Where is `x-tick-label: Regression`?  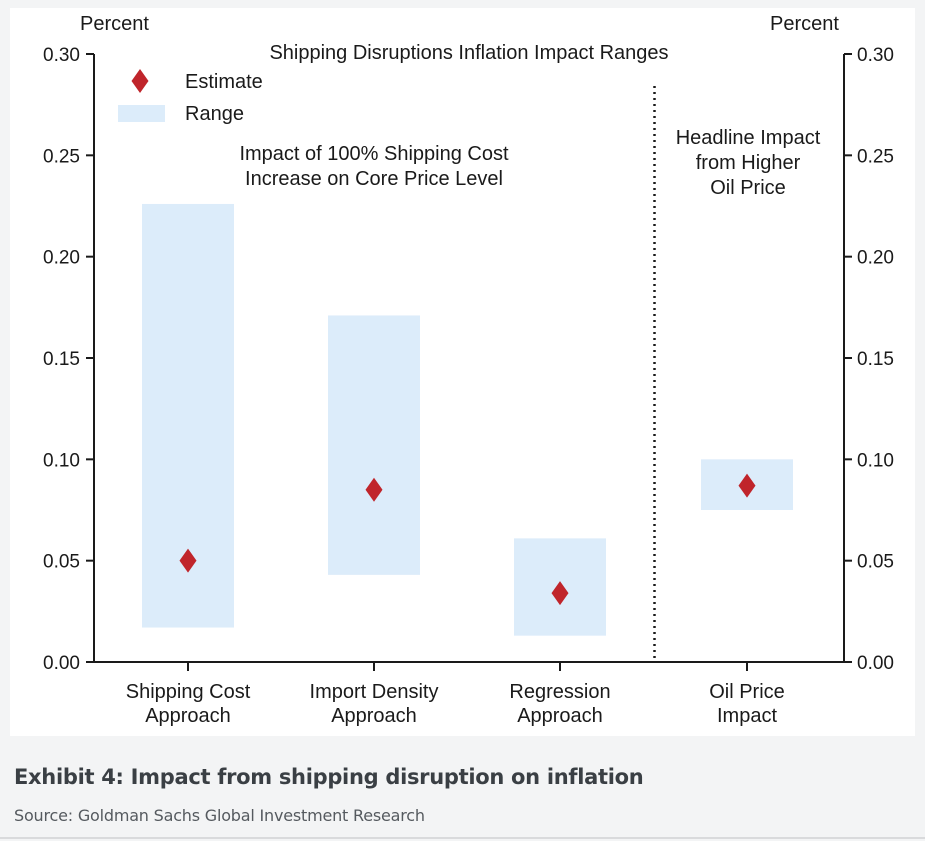
x-tick-label: Regression is located at coordinates (559, 692).